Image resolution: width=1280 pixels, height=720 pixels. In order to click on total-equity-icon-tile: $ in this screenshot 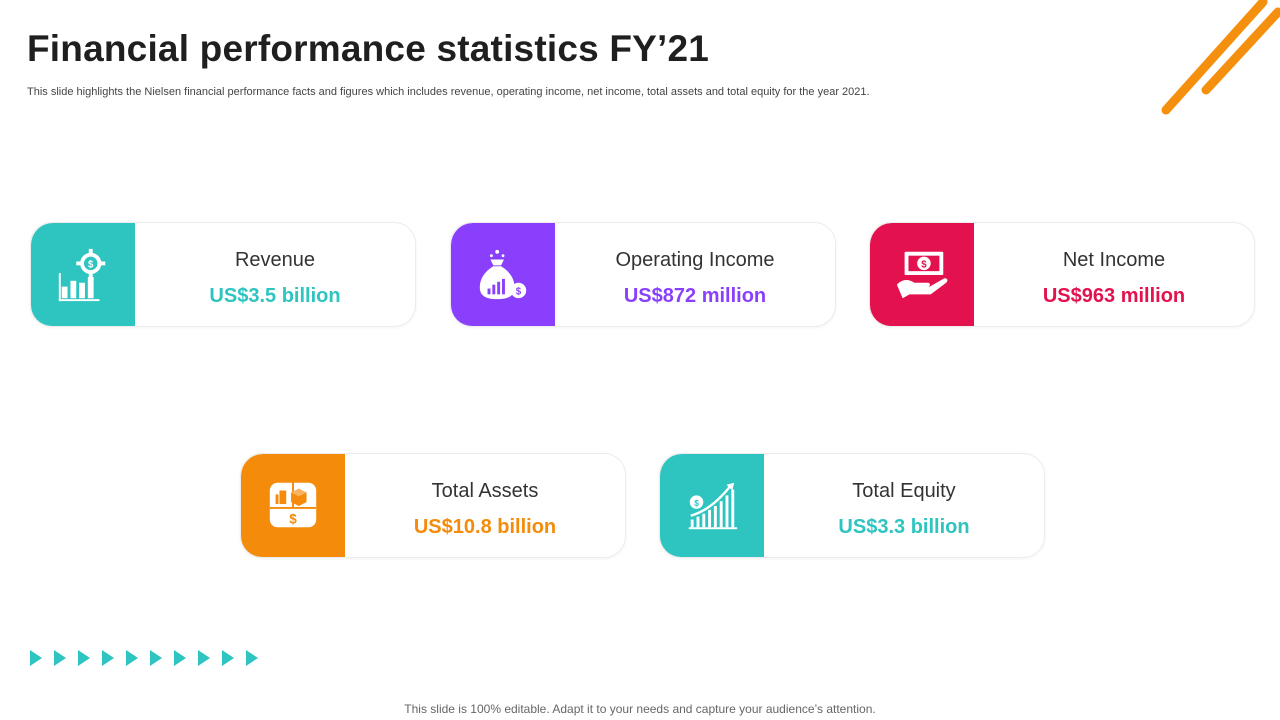, I will do `click(712, 505)`.